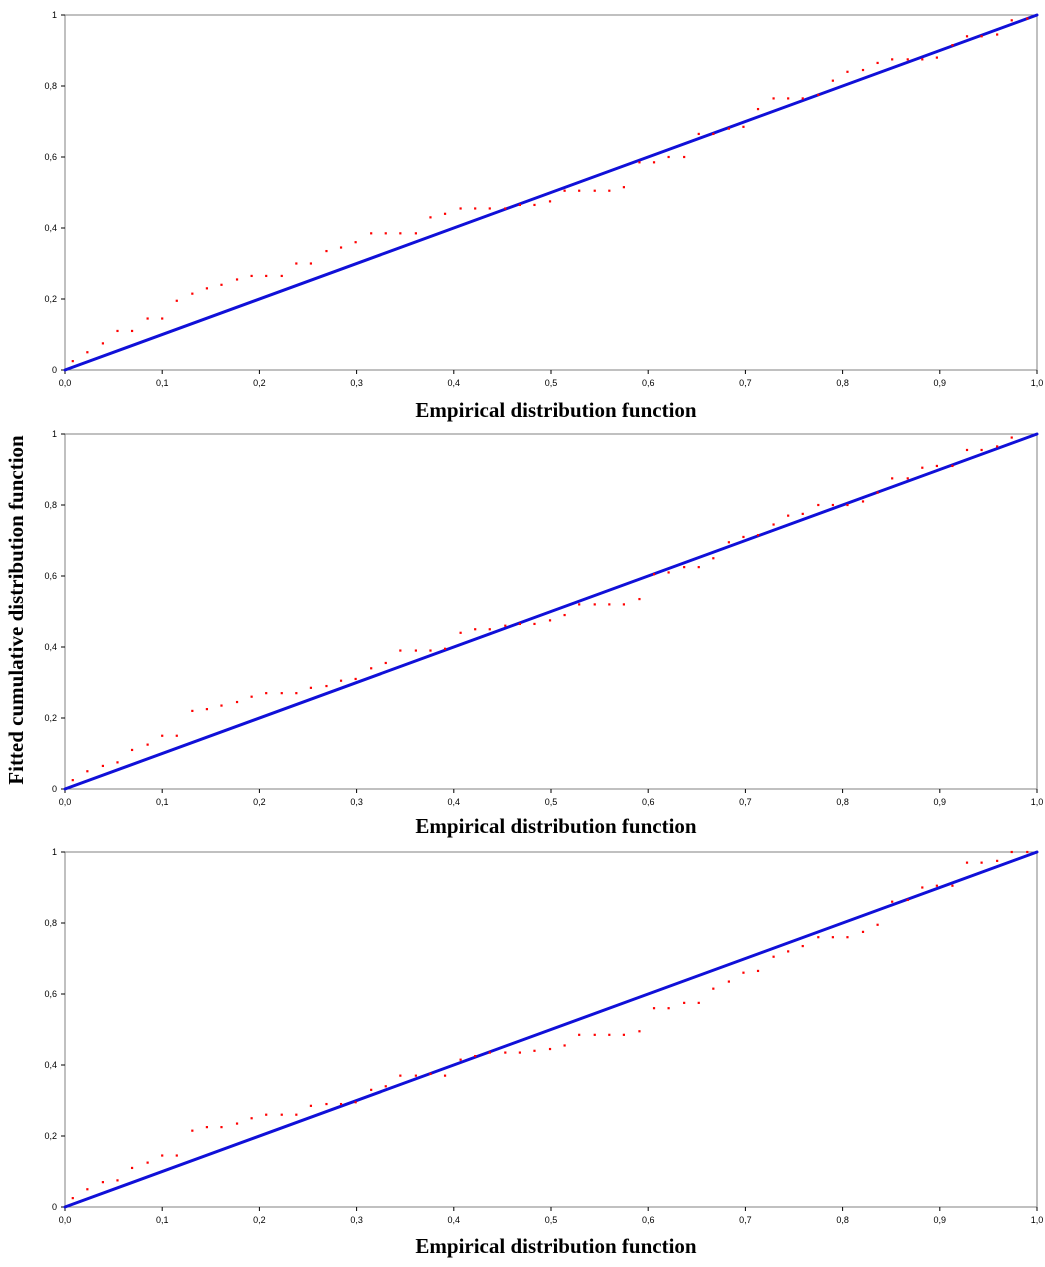 The image size is (1045, 1267). What do you see at coordinates (842, 1220) in the screenshot?
I see `x-tick-label: 0,8` at bounding box center [842, 1220].